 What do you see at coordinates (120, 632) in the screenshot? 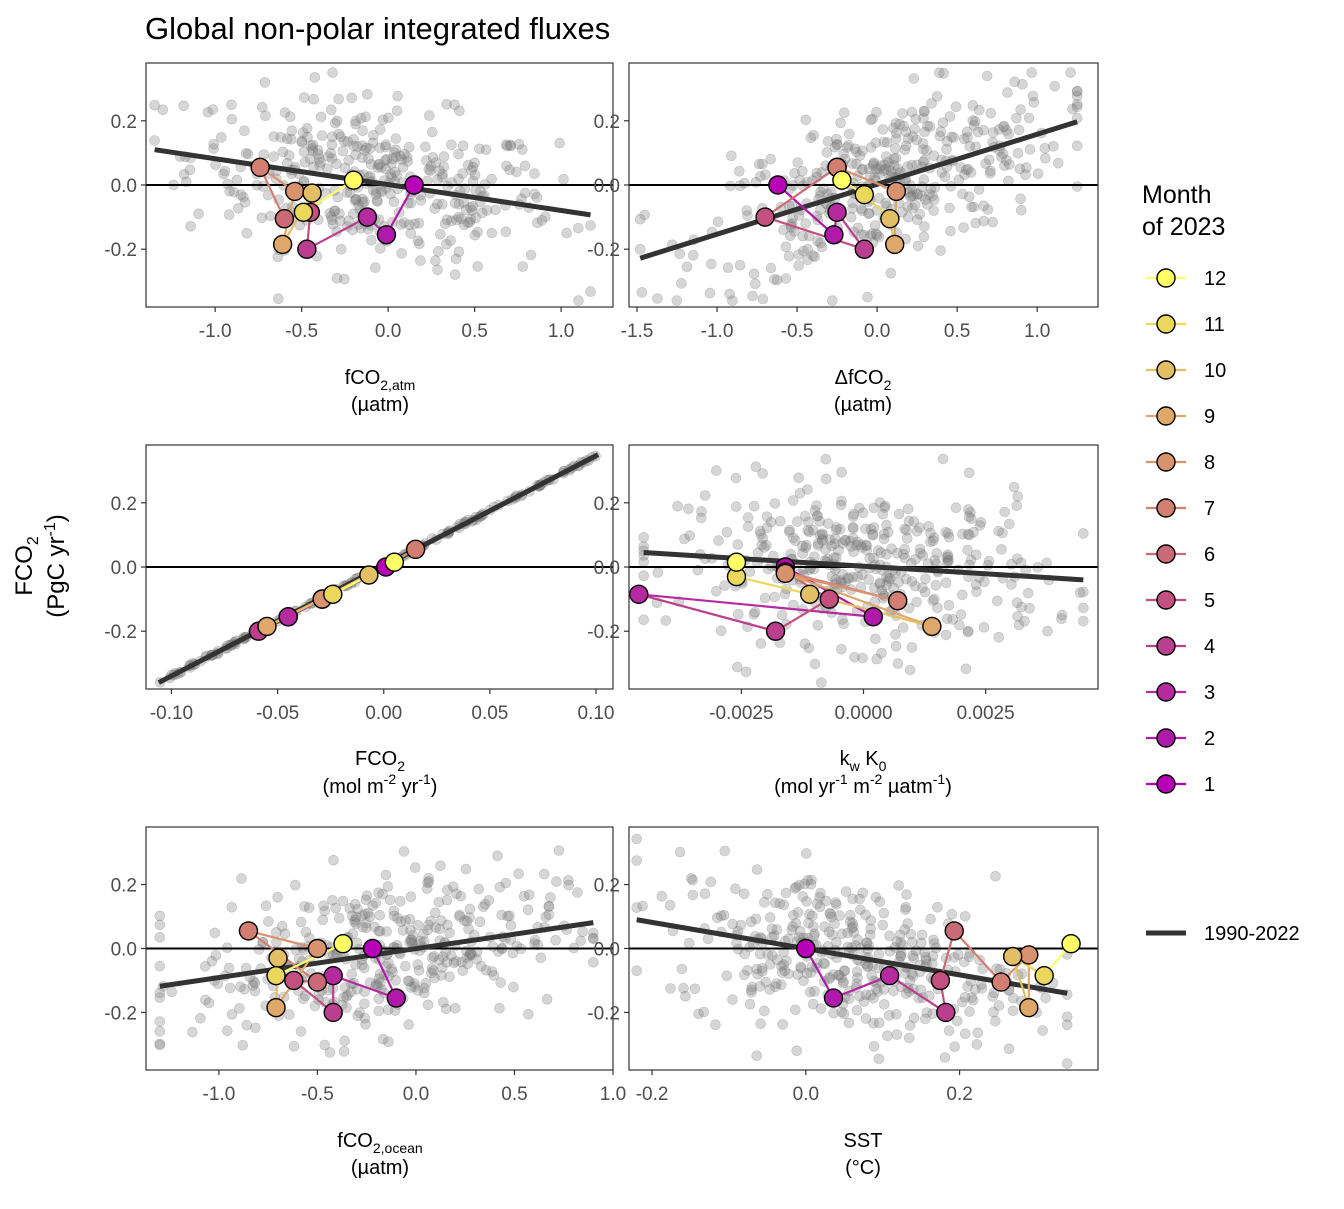
I see `y-tick-label: -0.2` at bounding box center [120, 632].